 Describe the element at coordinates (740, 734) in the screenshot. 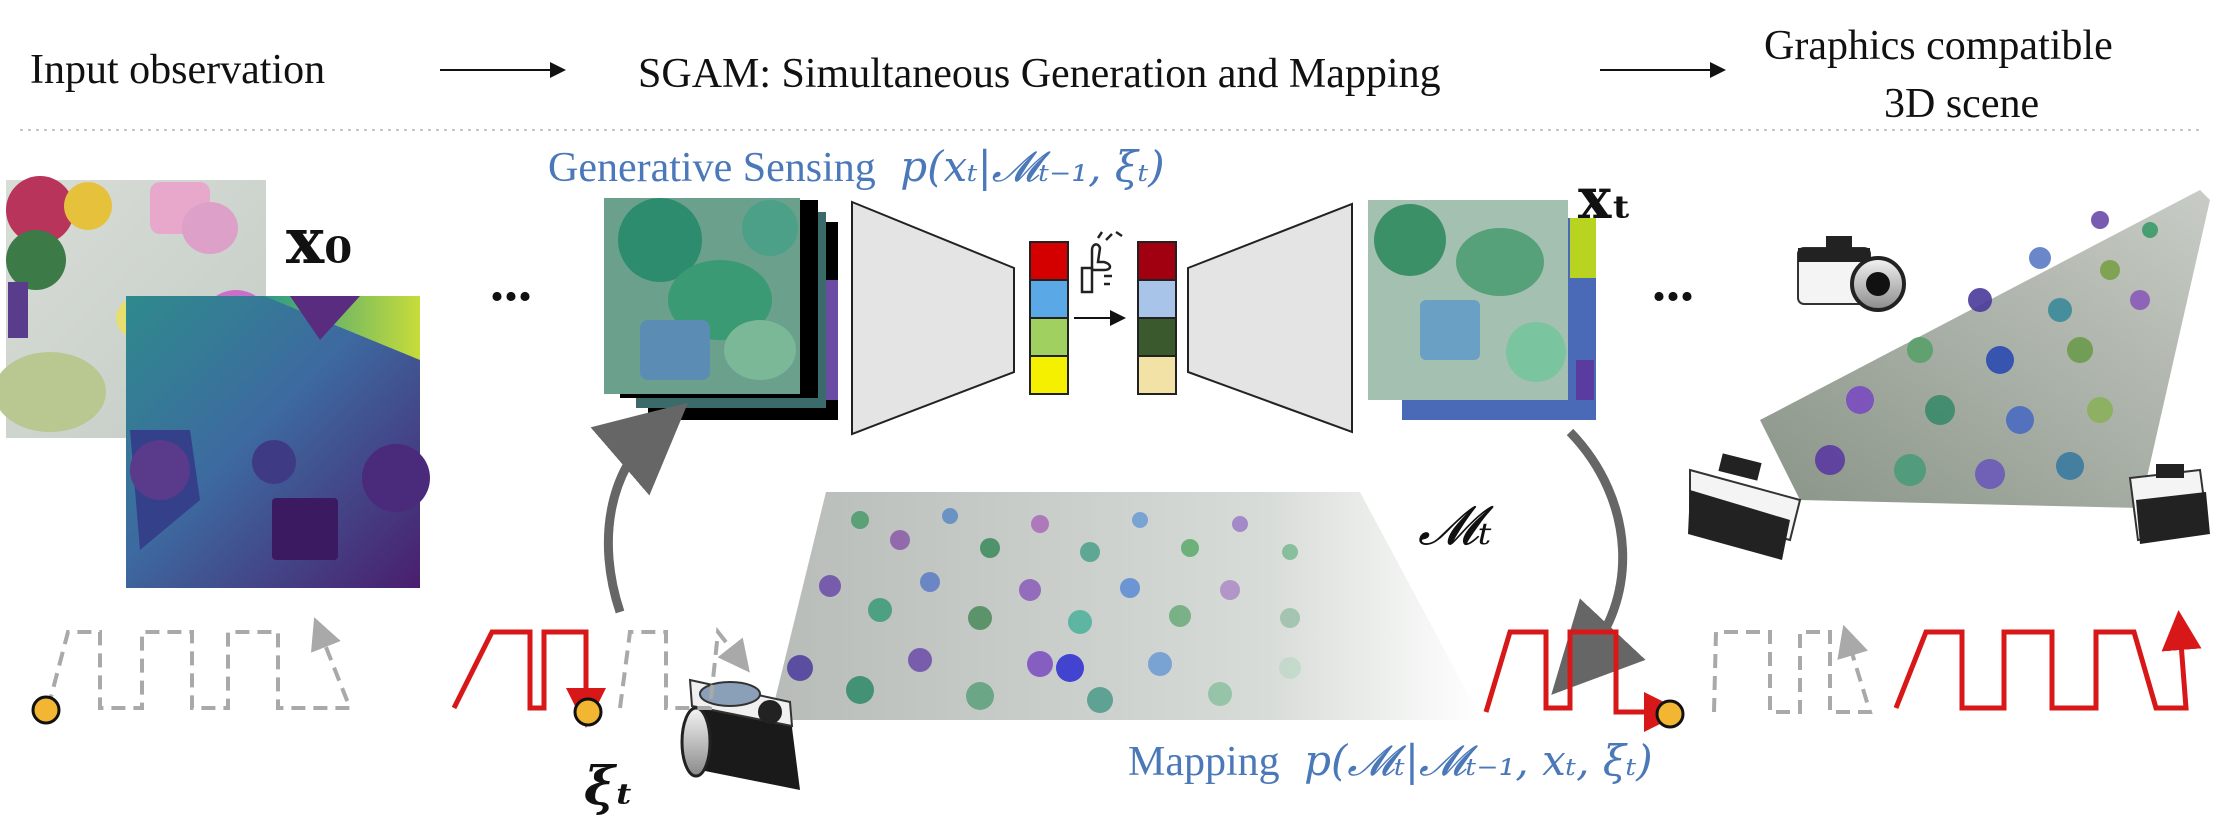

I see `camera-icon-bottom` at that location.